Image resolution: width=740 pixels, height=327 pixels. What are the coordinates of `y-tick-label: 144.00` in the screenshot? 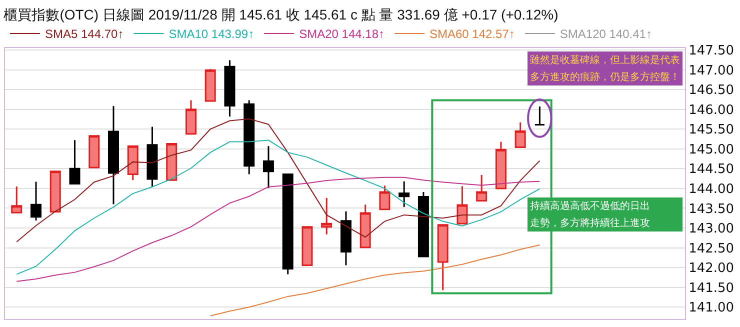 It's located at (711, 189).